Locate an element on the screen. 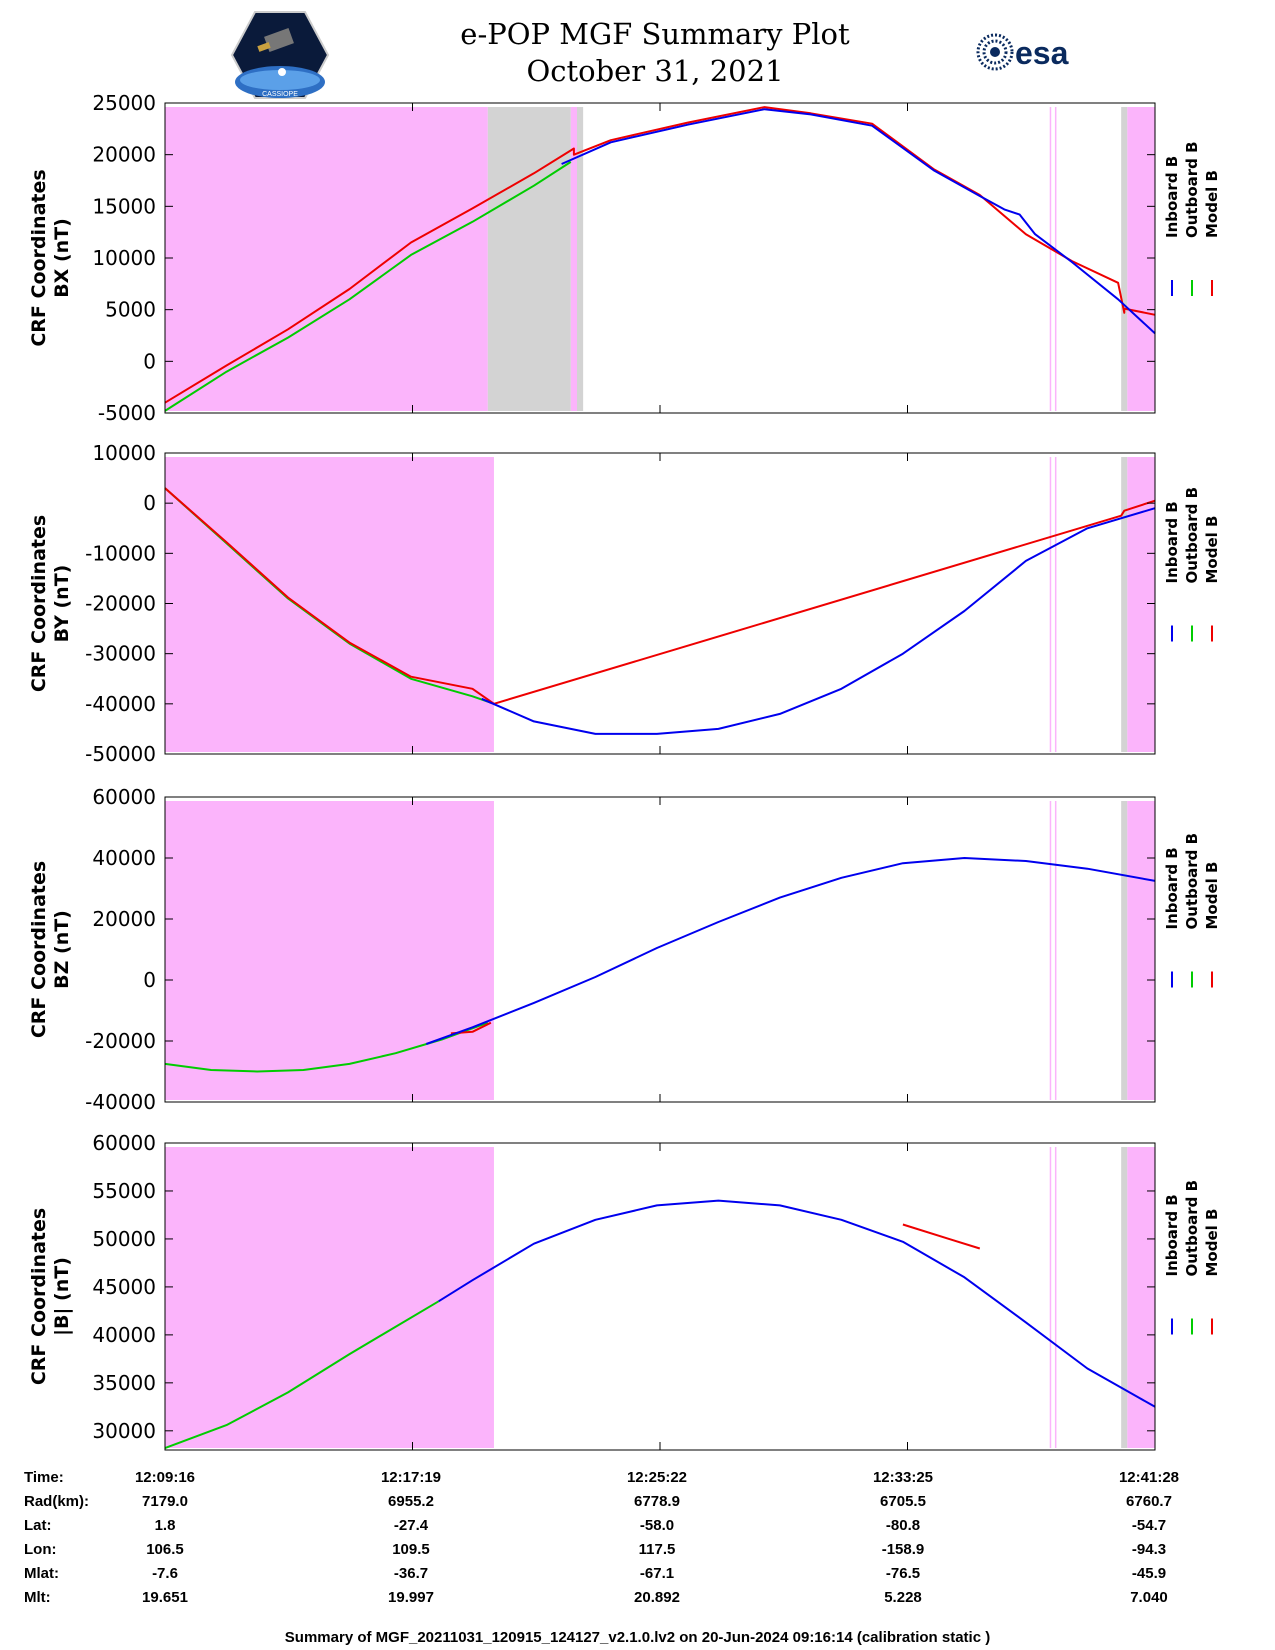  mlt-value: 19.997 is located at coordinates (411, 1597).